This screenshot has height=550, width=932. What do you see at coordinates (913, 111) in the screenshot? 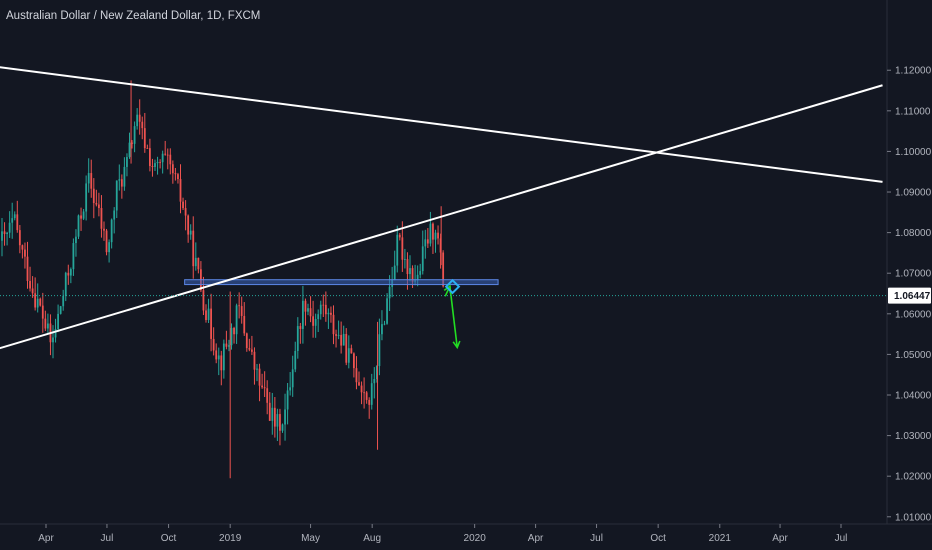
I see `price-axis-tick-label: 1.11000` at bounding box center [913, 111].